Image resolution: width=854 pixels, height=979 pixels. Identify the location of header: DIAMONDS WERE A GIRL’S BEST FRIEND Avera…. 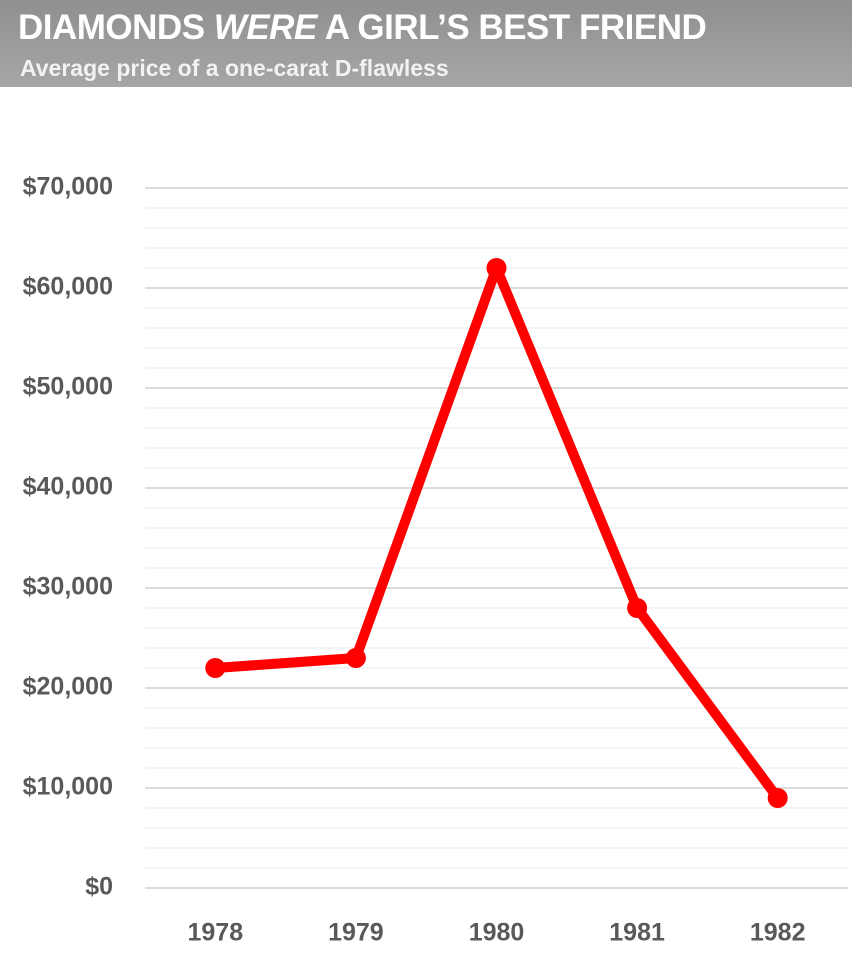
(426, 43).